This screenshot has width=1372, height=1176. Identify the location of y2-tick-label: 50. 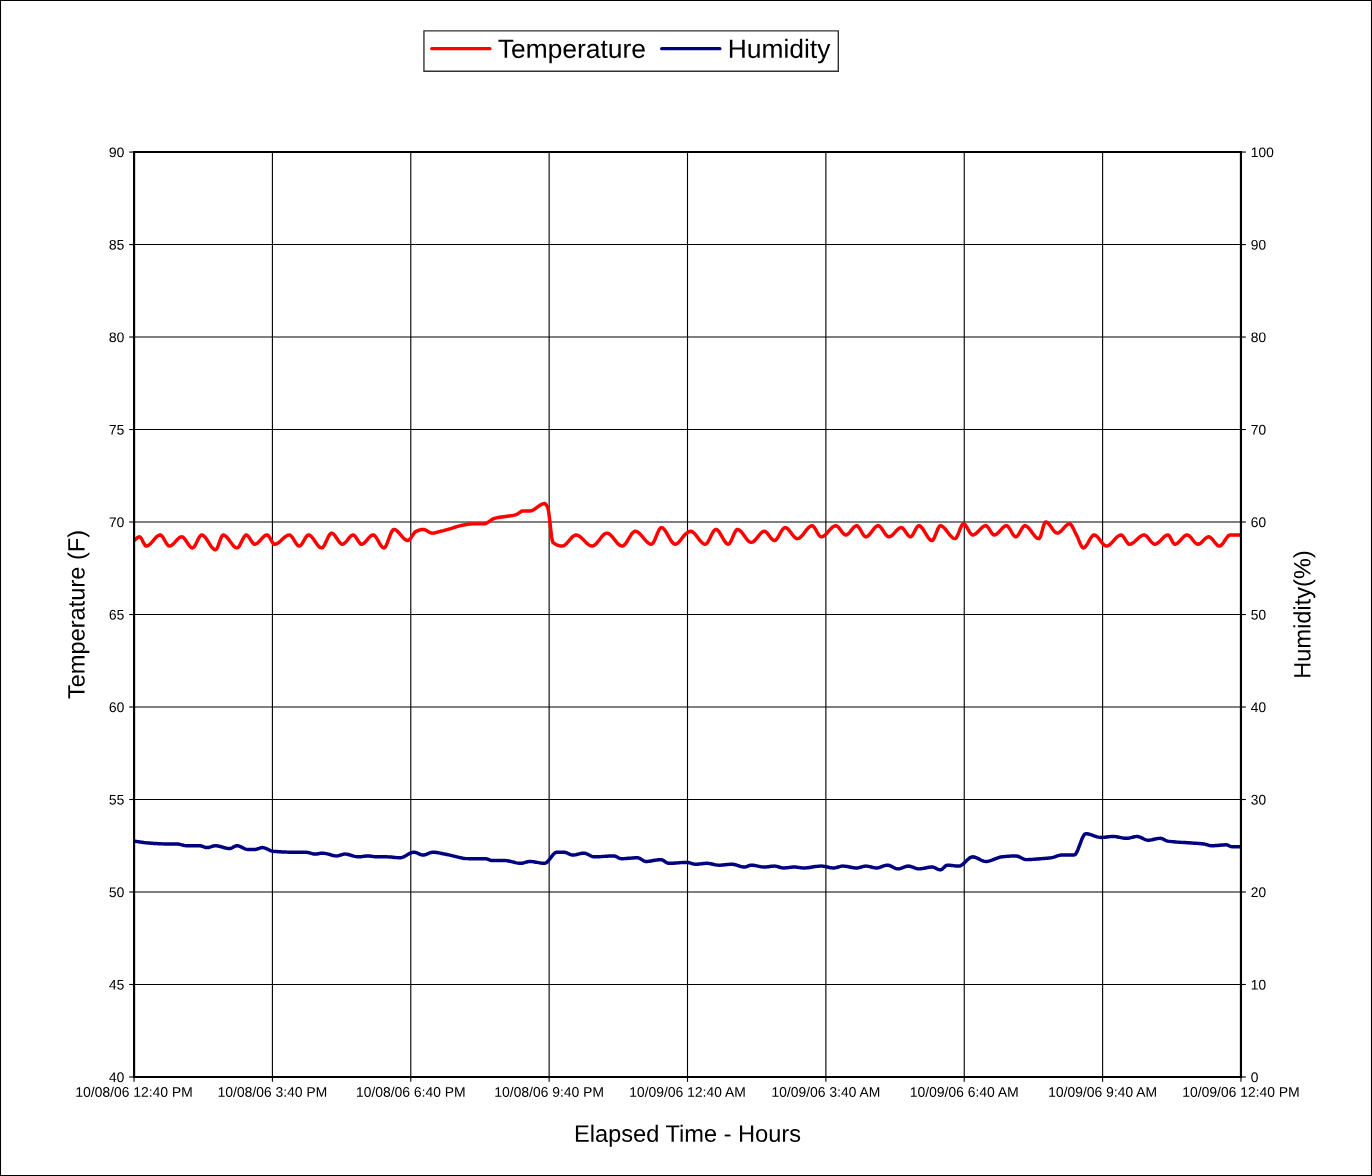
(1258, 614).